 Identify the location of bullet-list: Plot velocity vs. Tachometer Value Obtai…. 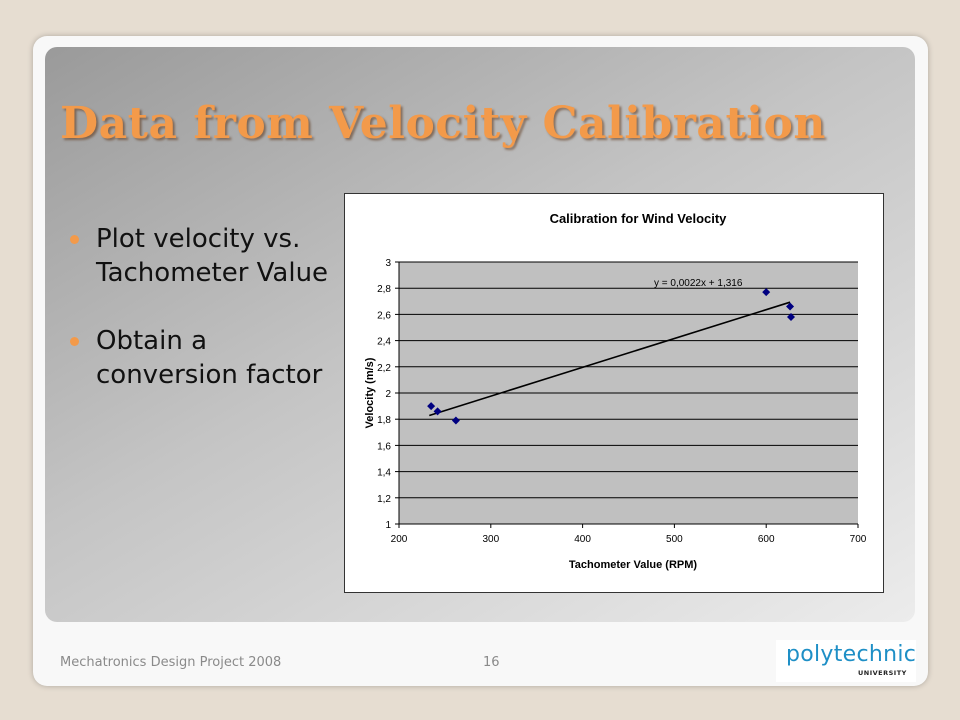
(205, 324).